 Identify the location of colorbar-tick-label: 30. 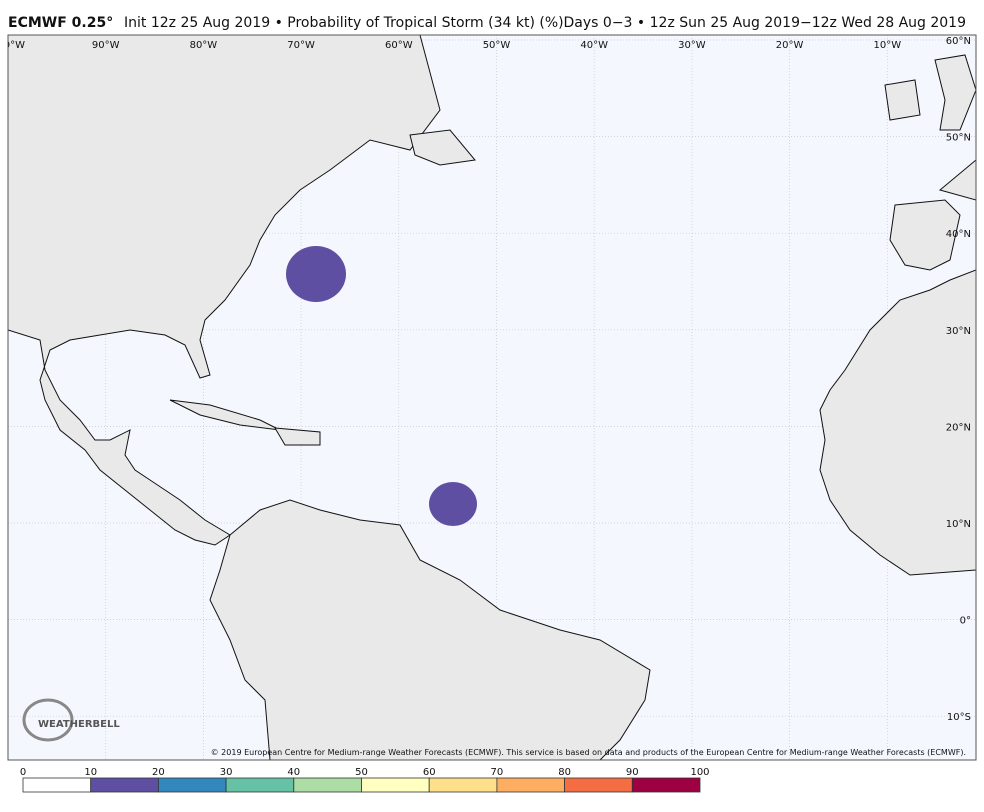
(226, 772).